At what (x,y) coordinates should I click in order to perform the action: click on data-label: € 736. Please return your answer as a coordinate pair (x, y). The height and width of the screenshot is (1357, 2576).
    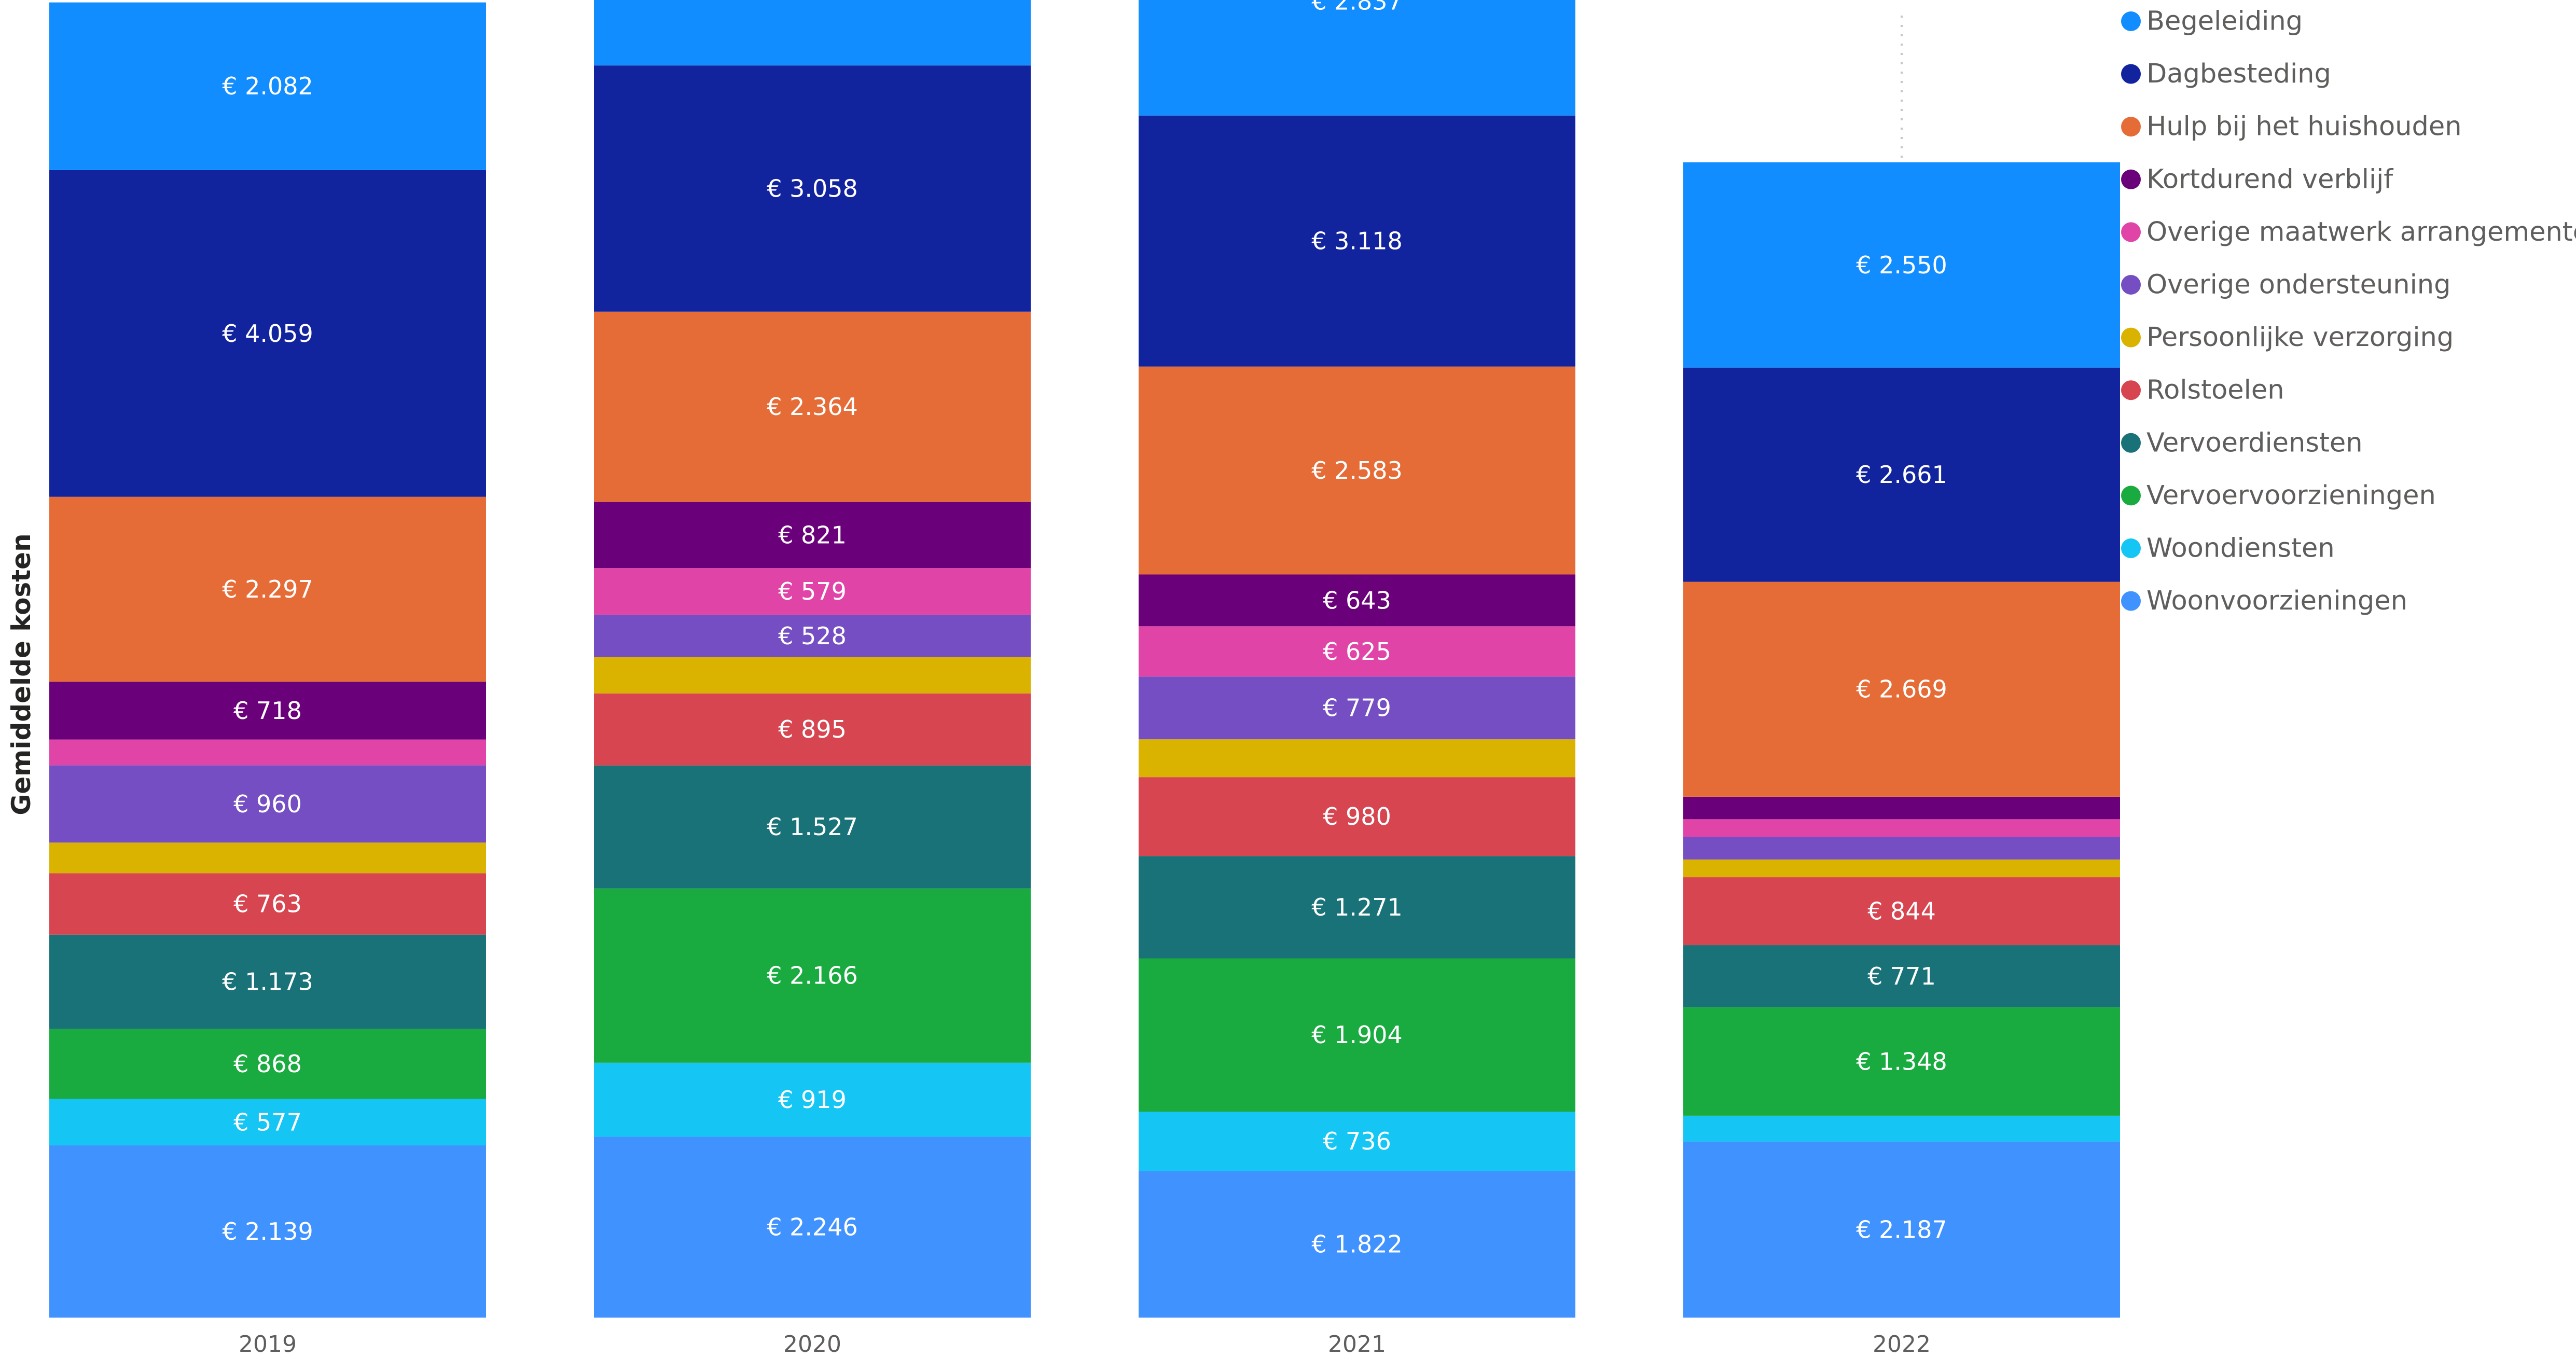
    Looking at the image, I should click on (1357, 1141).